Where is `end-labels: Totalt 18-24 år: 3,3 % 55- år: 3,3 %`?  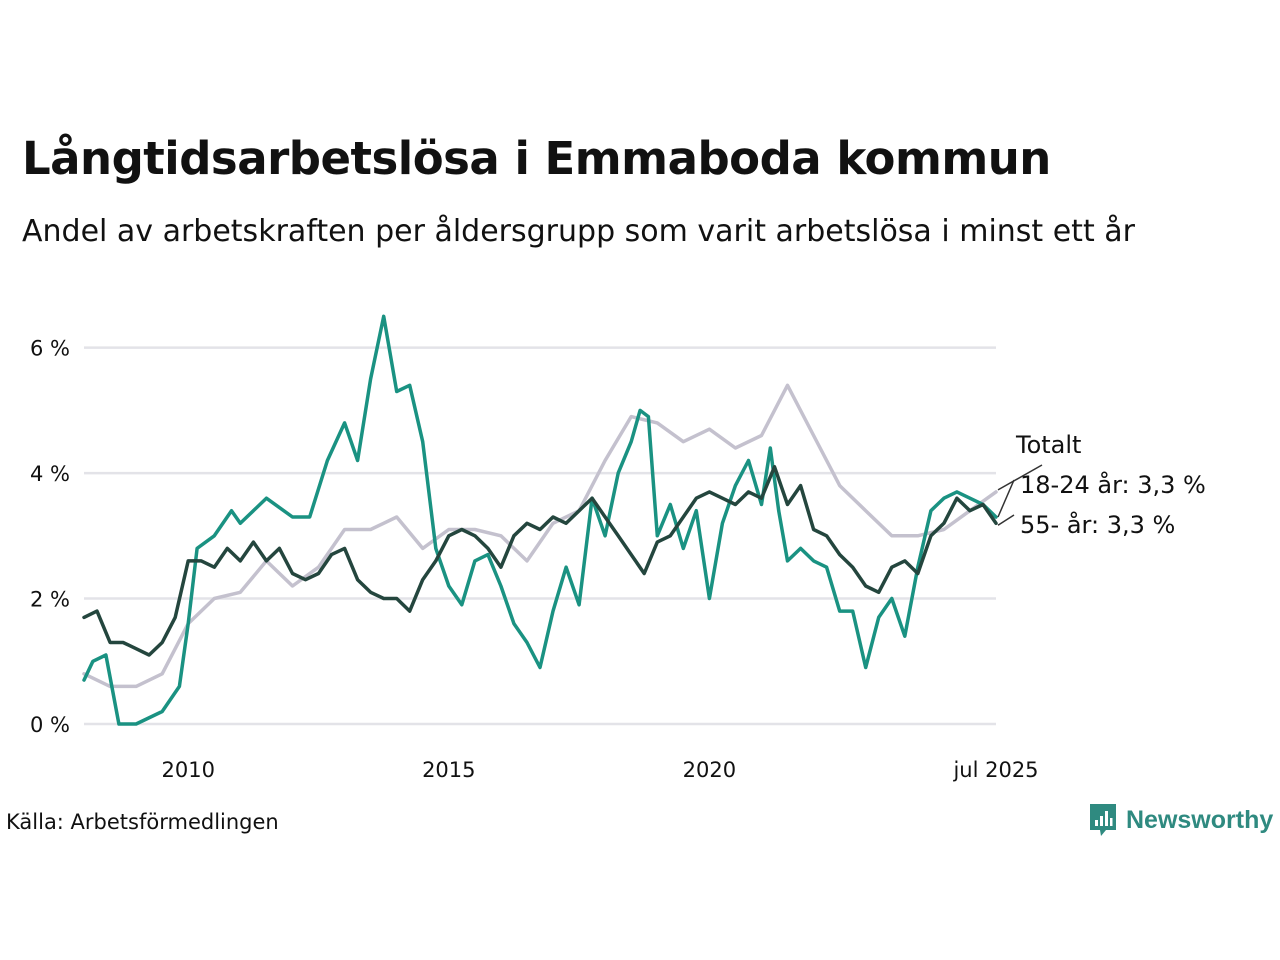
end-labels: Totalt 18-24 år: 3,3 % 55- år: 3,3 % is located at coordinates (1101, 485).